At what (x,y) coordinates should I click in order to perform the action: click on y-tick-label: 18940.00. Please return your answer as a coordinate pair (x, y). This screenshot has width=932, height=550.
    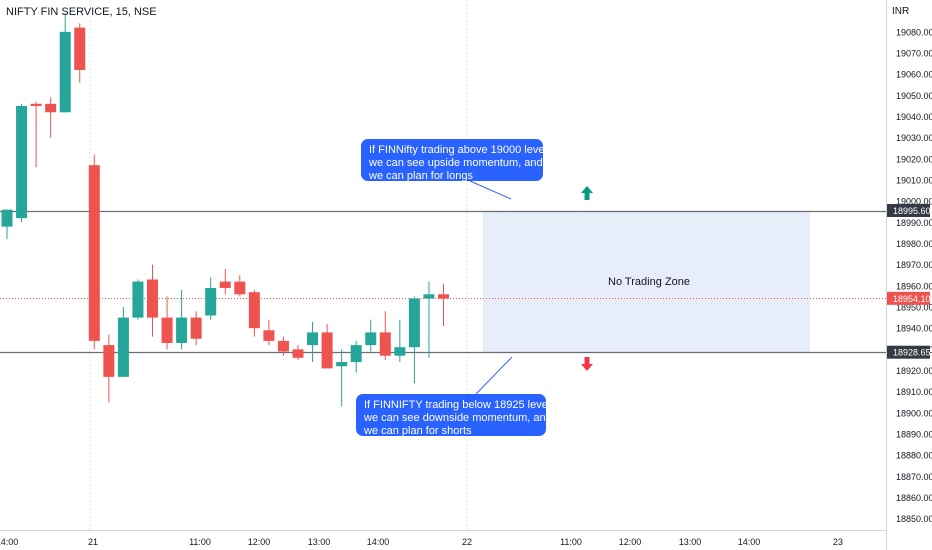
    Looking at the image, I should click on (914, 329).